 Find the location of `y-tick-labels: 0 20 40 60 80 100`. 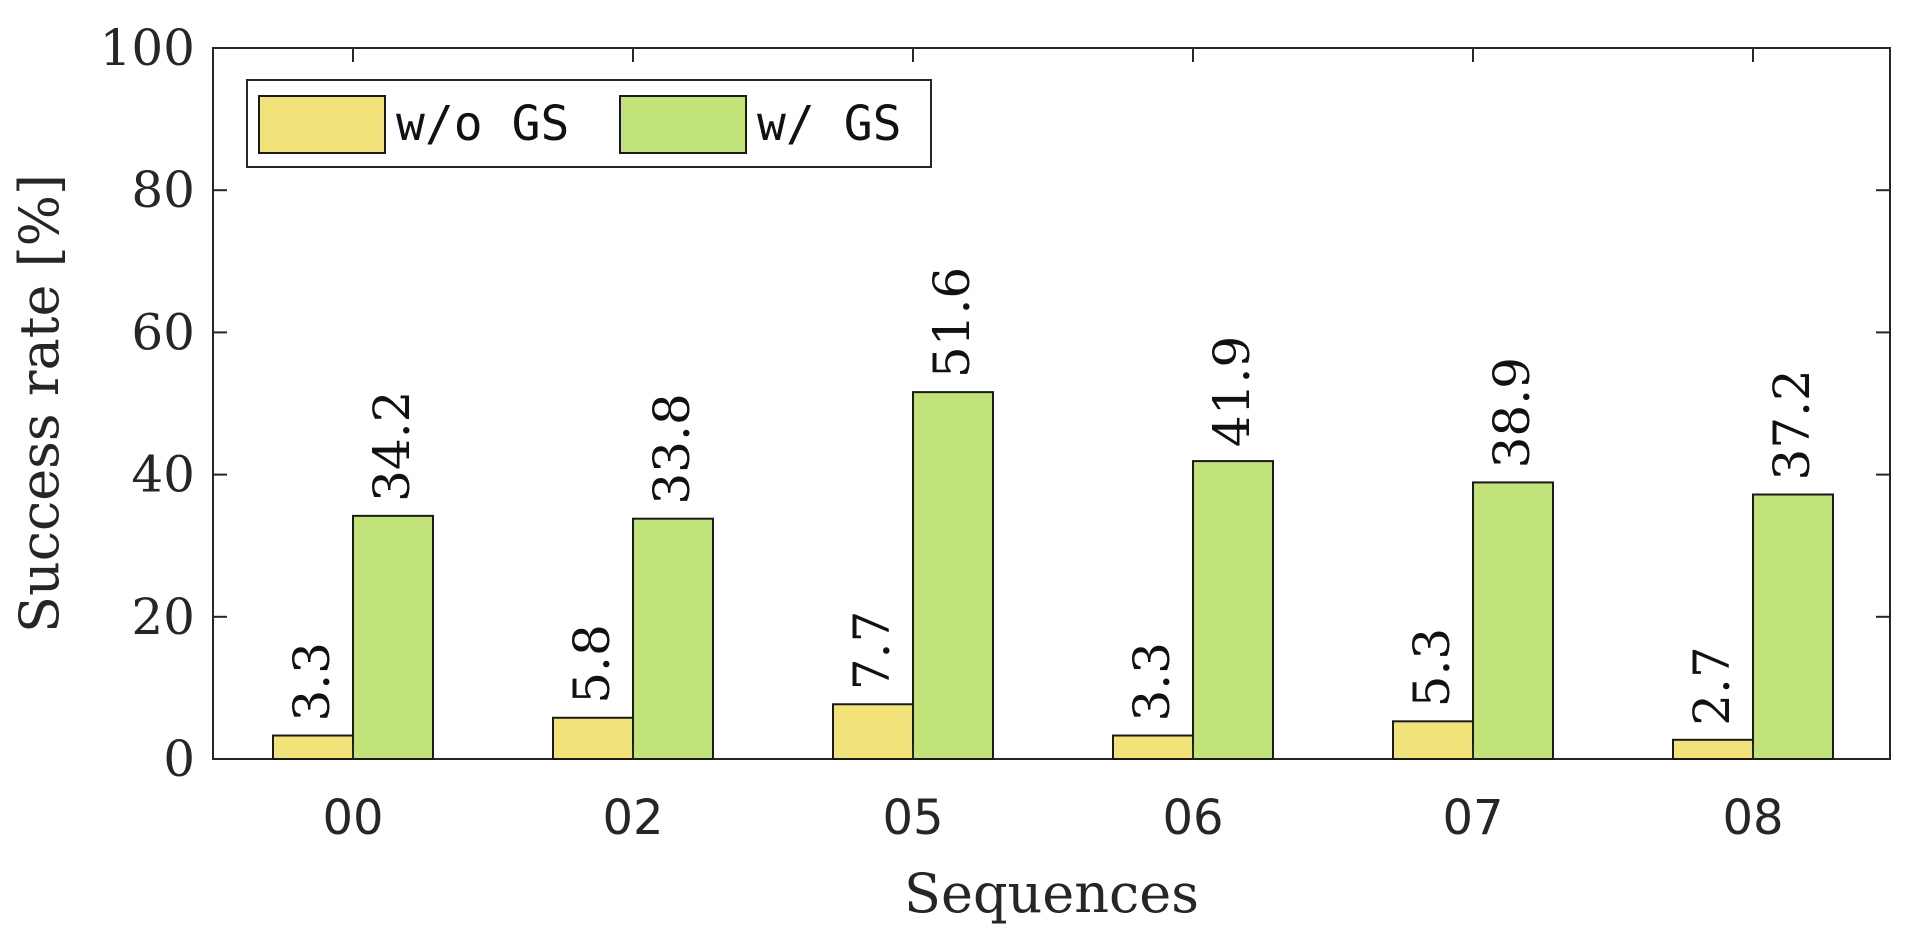

y-tick-labels: 0 20 40 60 80 100 is located at coordinates (147, 403).